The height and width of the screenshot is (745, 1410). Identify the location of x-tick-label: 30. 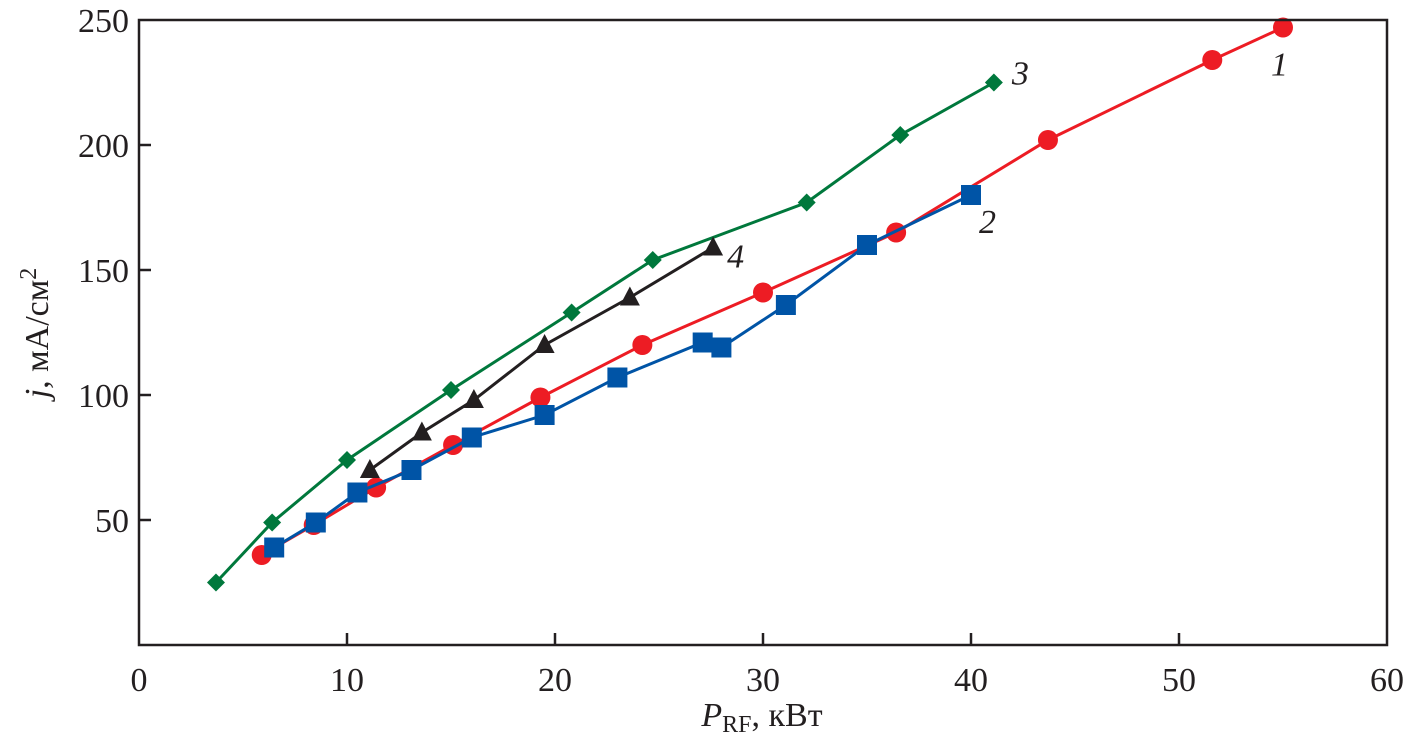
(763, 680).